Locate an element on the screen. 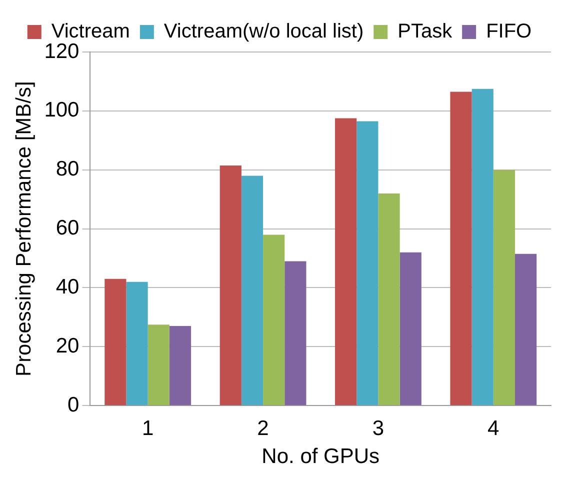 This screenshot has height=478, width=571. x-axis-title: No. of GPUs is located at coordinates (321, 456).